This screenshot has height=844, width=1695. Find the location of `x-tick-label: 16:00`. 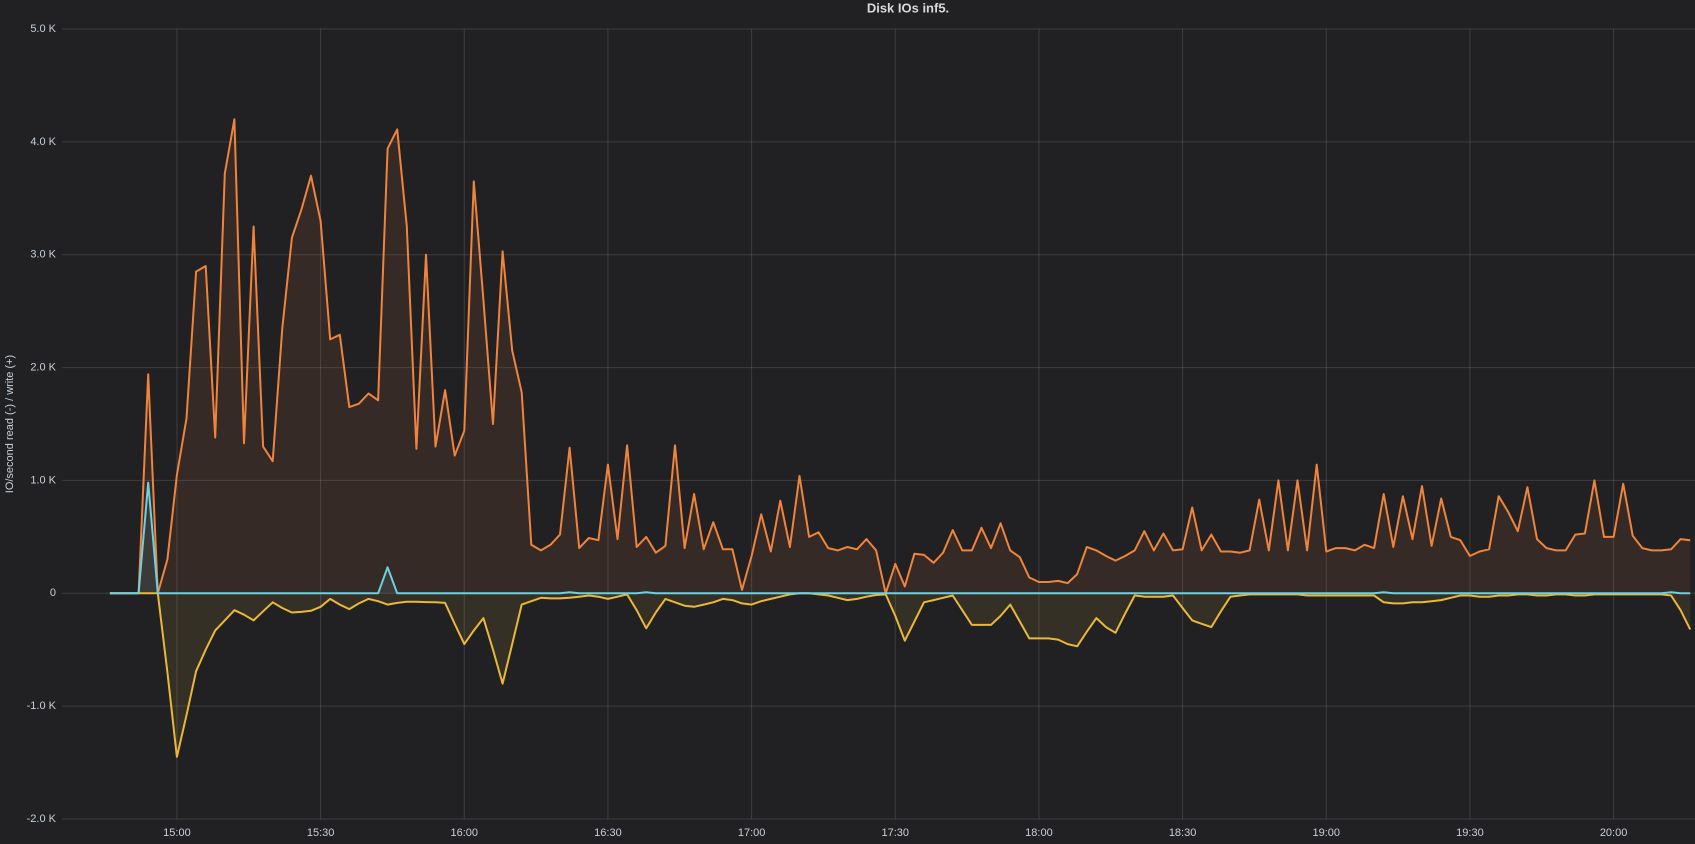

x-tick-label: 16:00 is located at coordinates (464, 833).